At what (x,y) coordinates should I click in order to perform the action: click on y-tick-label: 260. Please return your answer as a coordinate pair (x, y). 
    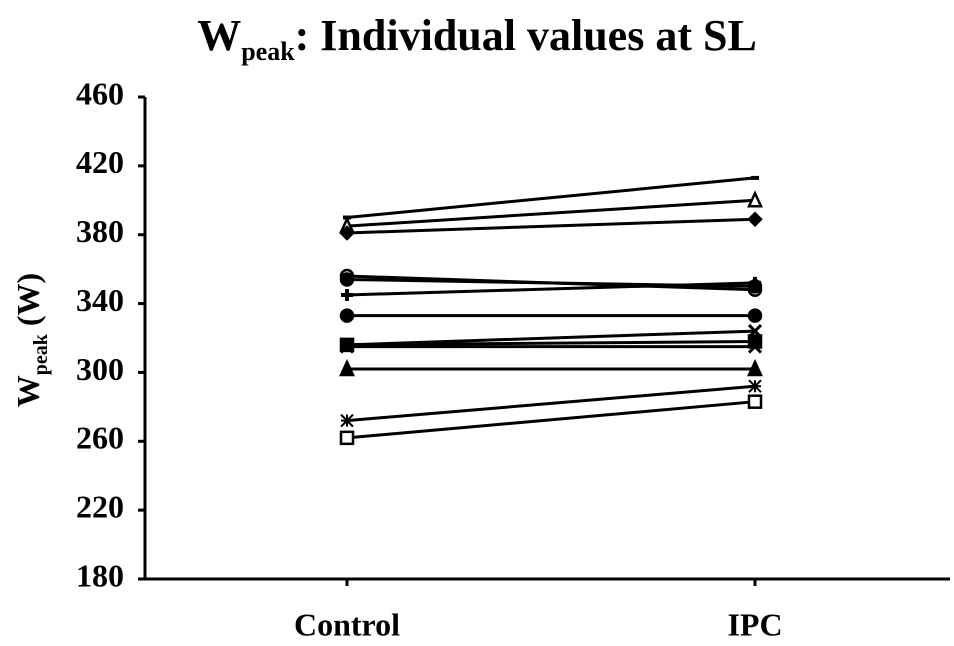
    Looking at the image, I should click on (100, 438).